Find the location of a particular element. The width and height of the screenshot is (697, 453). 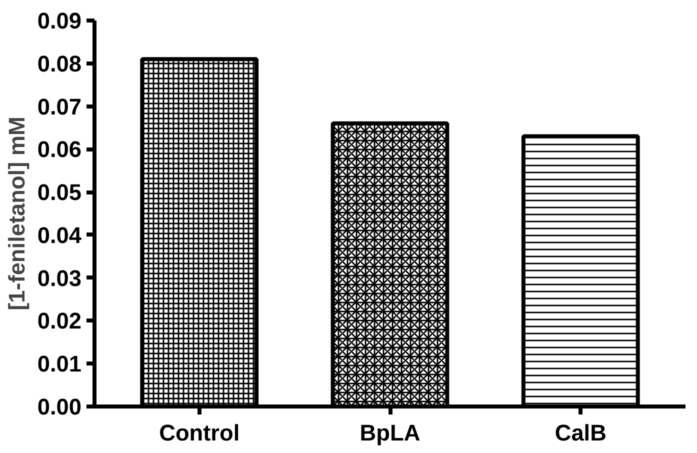

y-tick-label: 0.08 is located at coordinates (59, 63).